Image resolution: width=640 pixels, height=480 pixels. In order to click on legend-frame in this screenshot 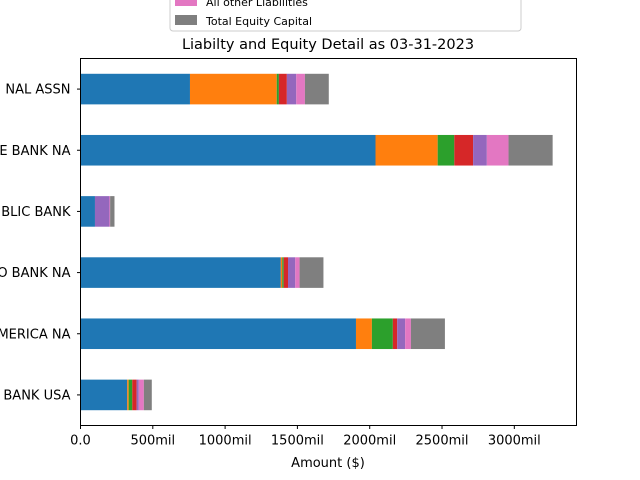, I will do `click(345, 16)`.